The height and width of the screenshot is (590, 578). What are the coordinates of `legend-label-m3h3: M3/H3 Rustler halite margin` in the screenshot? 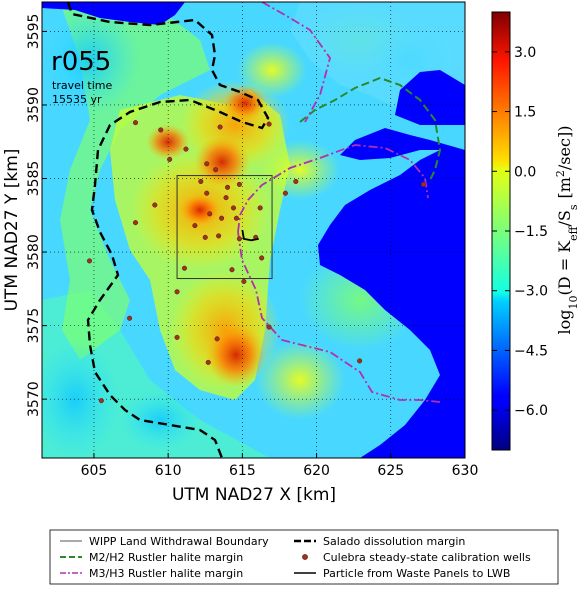 It's located at (166, 573).